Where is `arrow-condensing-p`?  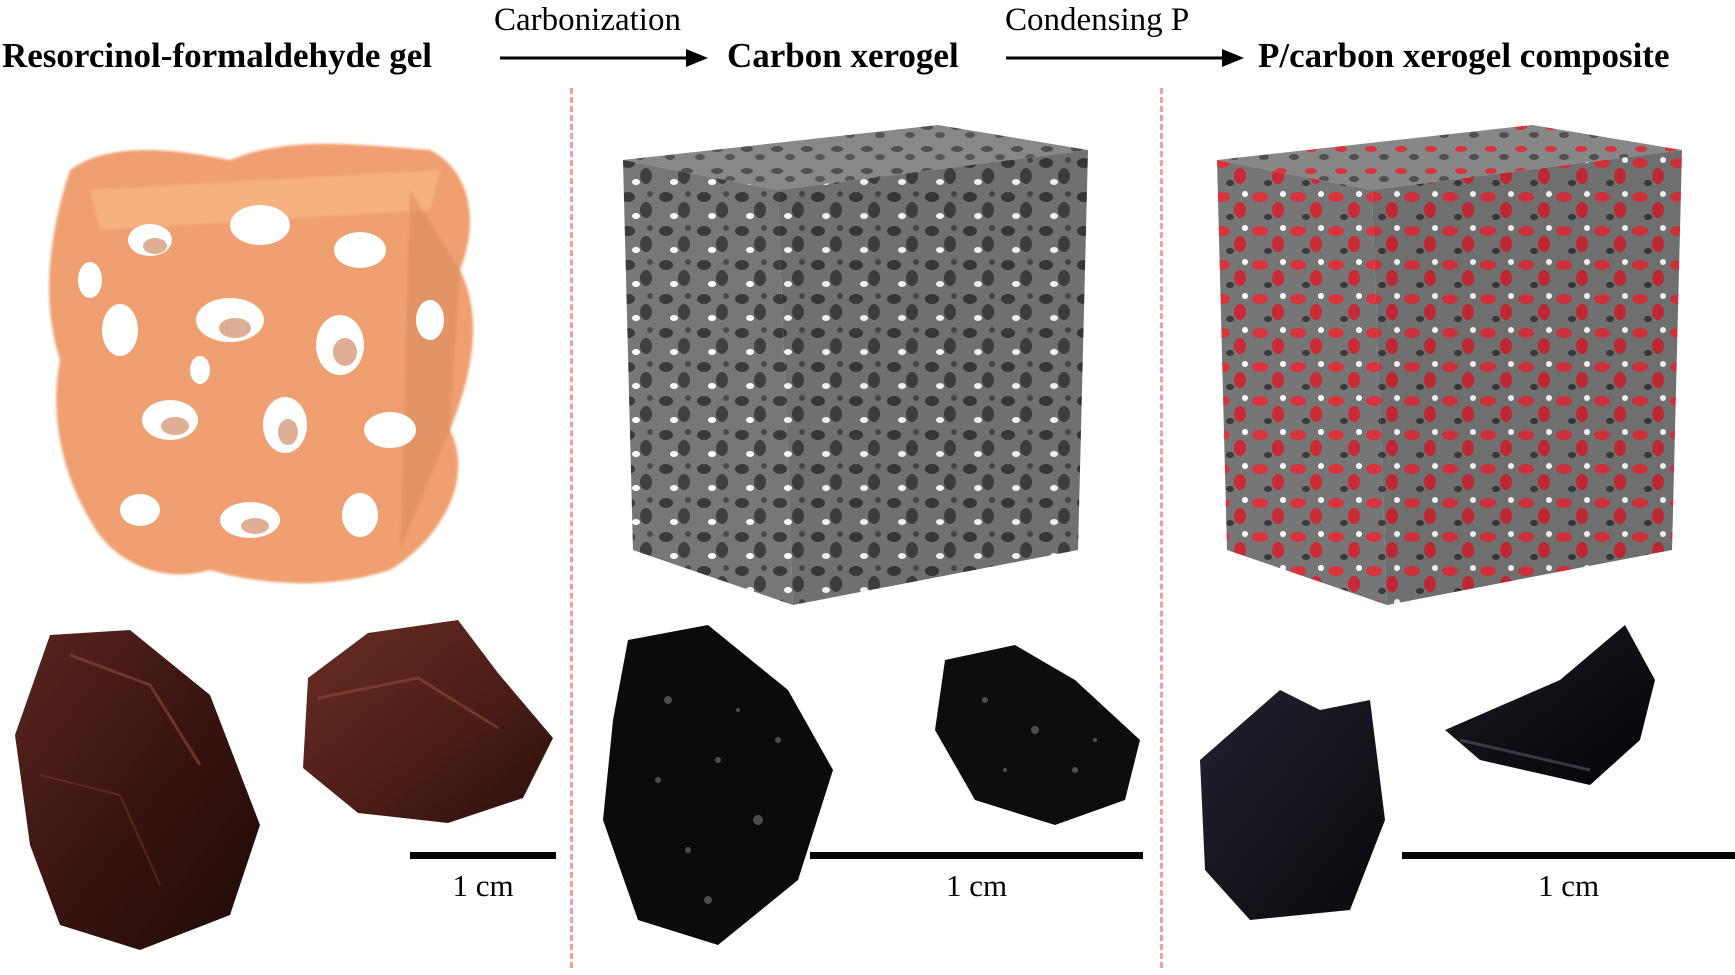 arrow-condensing-p is located at coordinates (1125, 58).